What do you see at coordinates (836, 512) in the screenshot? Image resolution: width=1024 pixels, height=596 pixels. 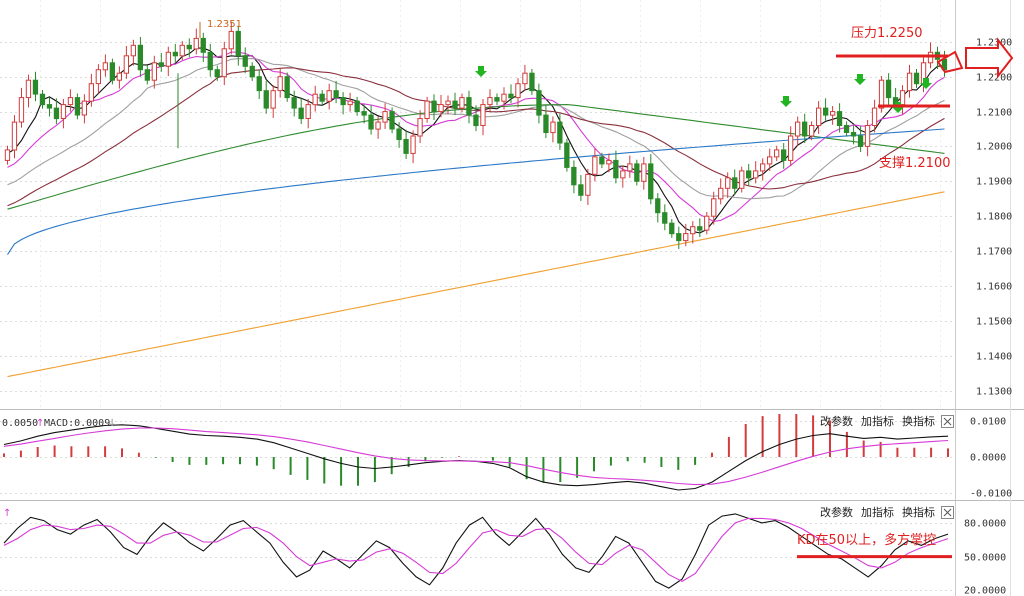 I see `kd-edit-params-button: 改参数` at bounding box center [836, 512].